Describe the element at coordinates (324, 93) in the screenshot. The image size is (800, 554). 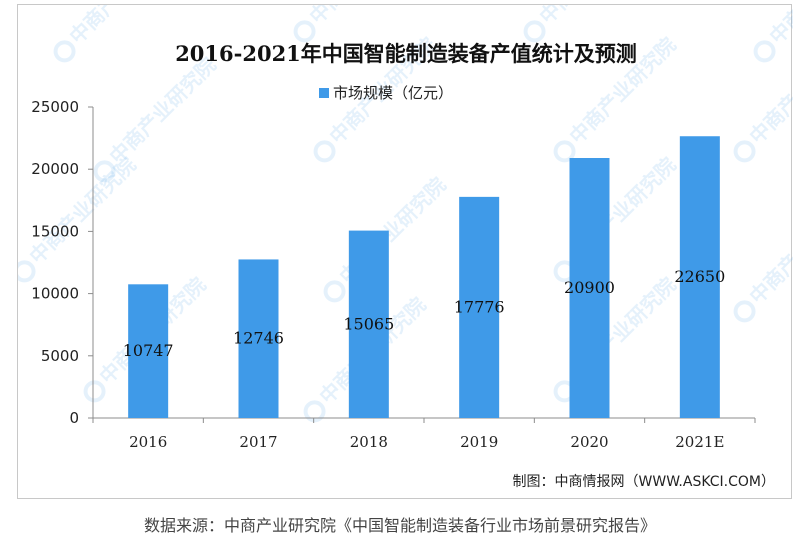
I see `legend-swatch` at that location.